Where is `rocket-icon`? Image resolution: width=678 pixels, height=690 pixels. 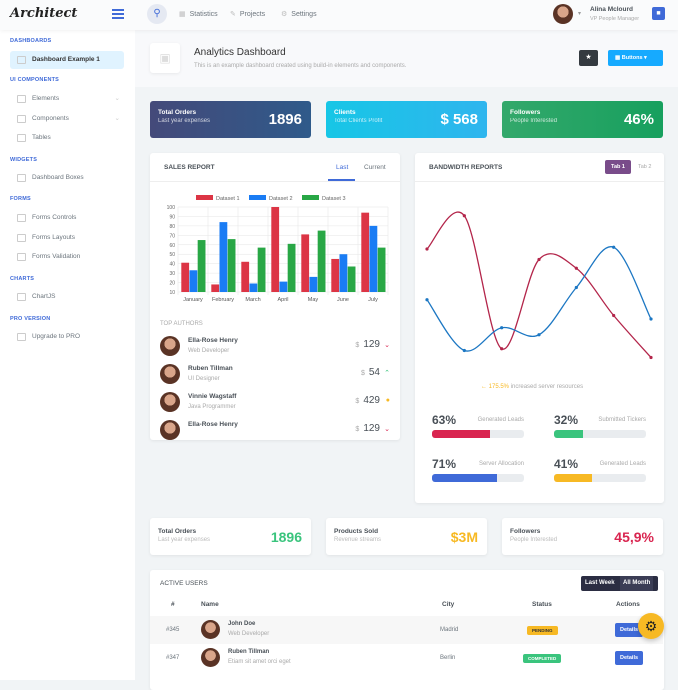 rocket-icon is located at coordinates (21, 60).